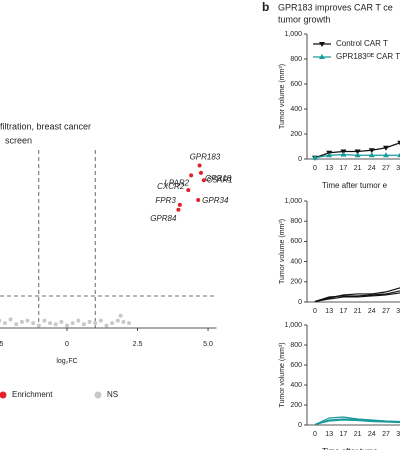 This screenshot has height=450, width=400. I want to click on legend-label: Enrichment, so click(32, 394).